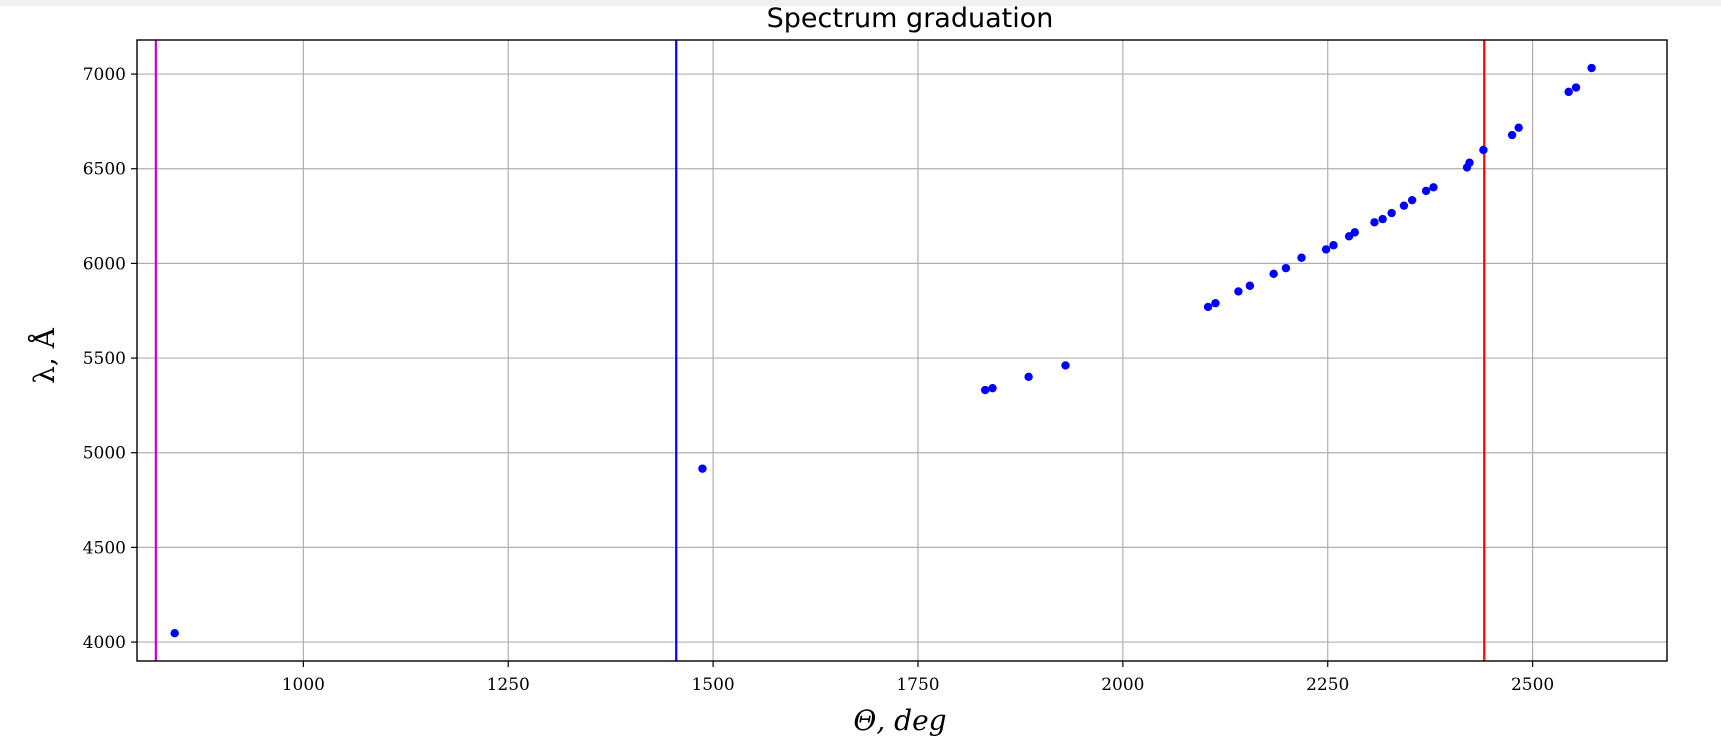 Image resolution: width=1721 pixels, height=752 pixels. What do you see at coordinates (104, 643) in the screenshot?
I see `y-tick-label: 4000` at bounding box center [104, 643].